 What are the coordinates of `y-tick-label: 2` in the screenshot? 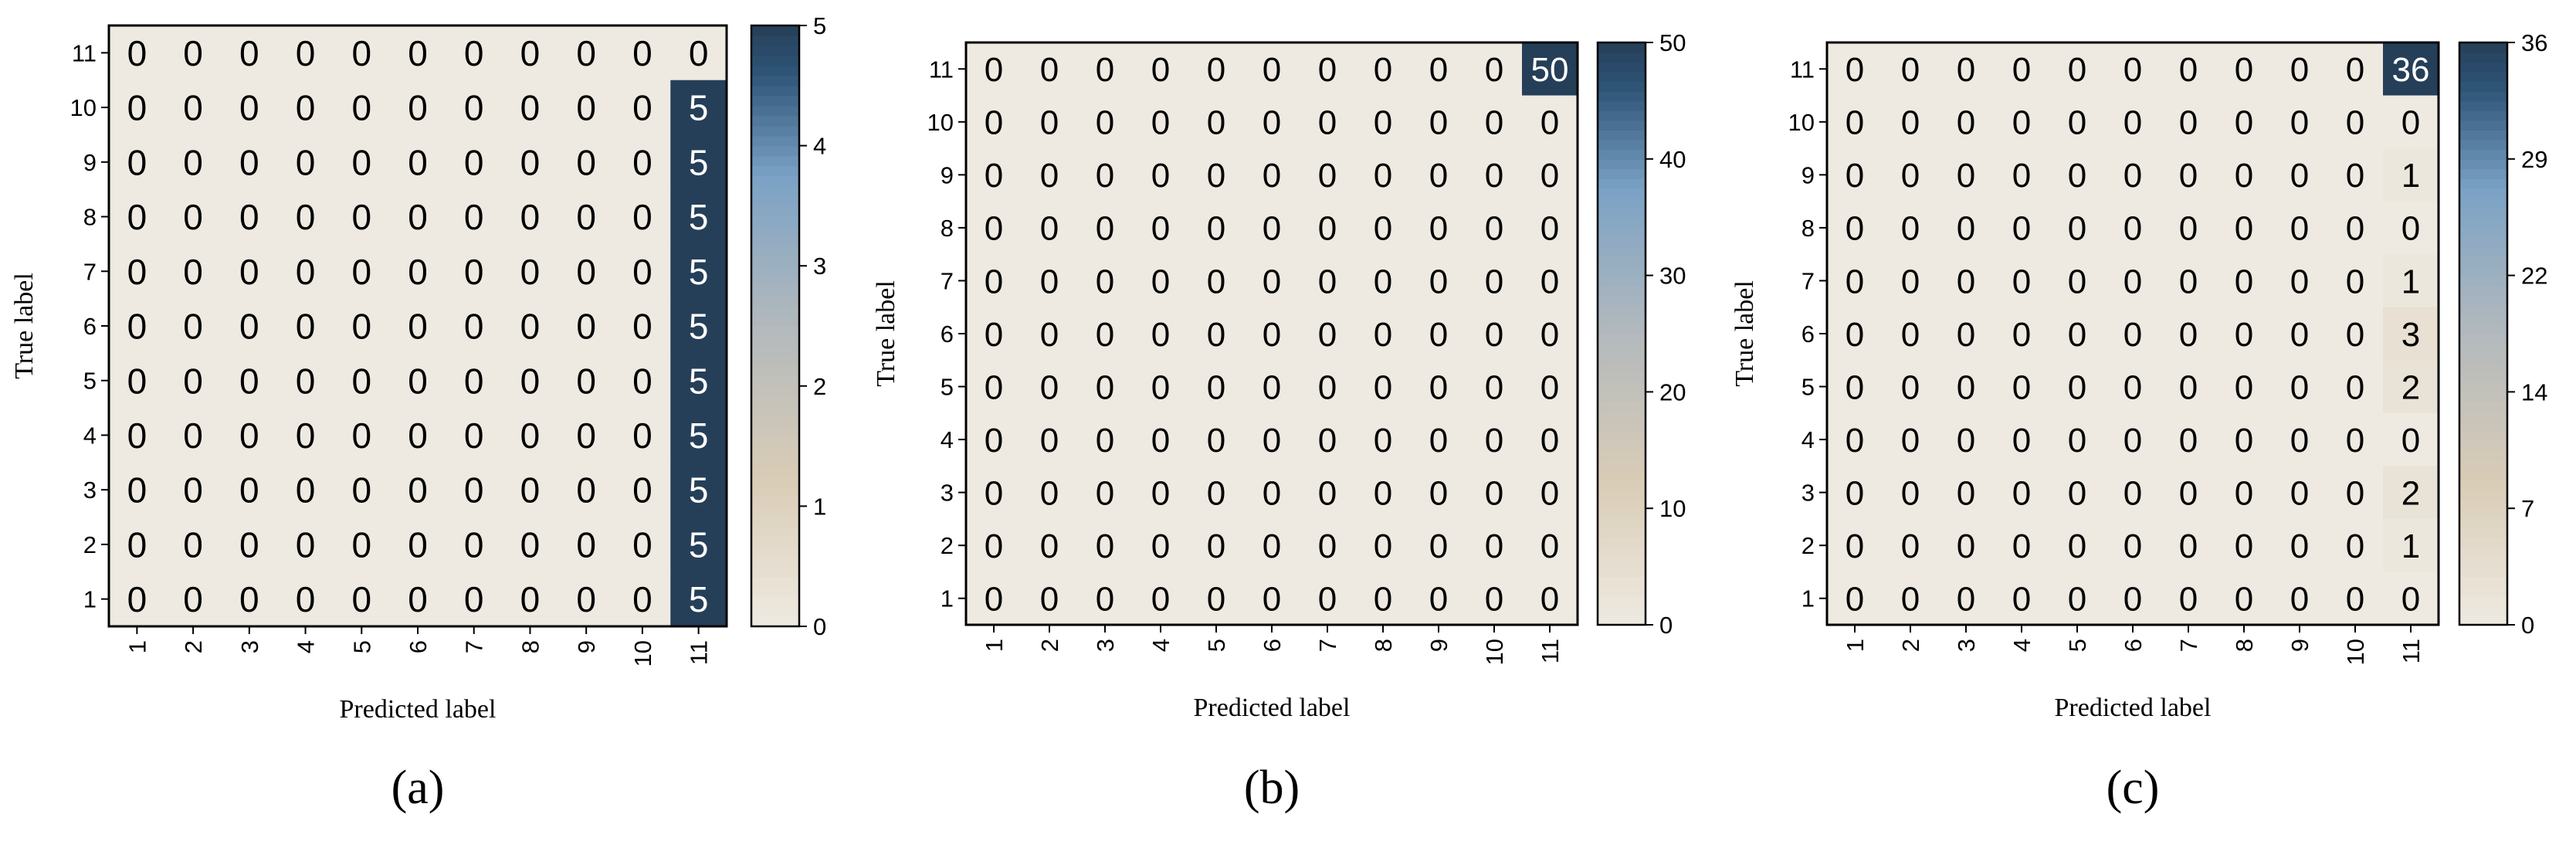 It's located at (1808, 545).